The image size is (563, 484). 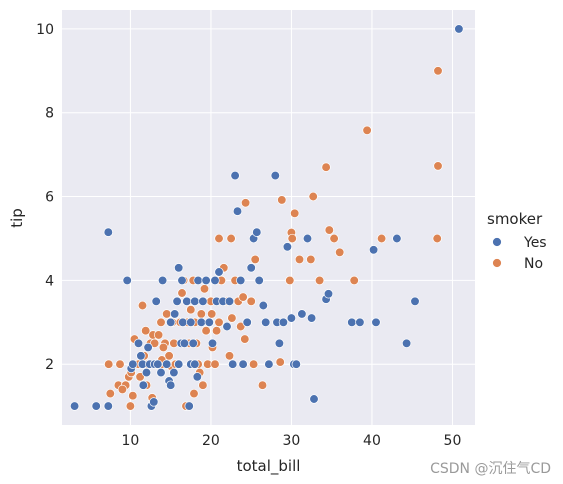 I want to click on y-tick-label: 2, so click(x=49, y=365).